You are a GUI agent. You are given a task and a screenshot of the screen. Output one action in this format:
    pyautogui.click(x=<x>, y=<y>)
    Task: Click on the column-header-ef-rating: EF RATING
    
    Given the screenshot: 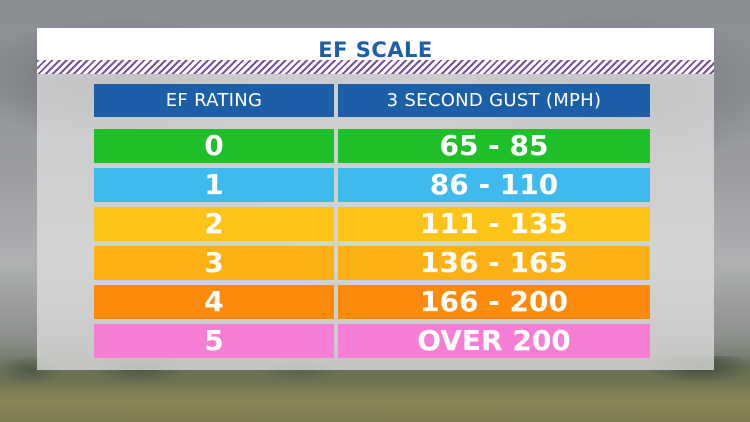 What is the action you would take?
    pyautogui.click(x=214, y=100)
    